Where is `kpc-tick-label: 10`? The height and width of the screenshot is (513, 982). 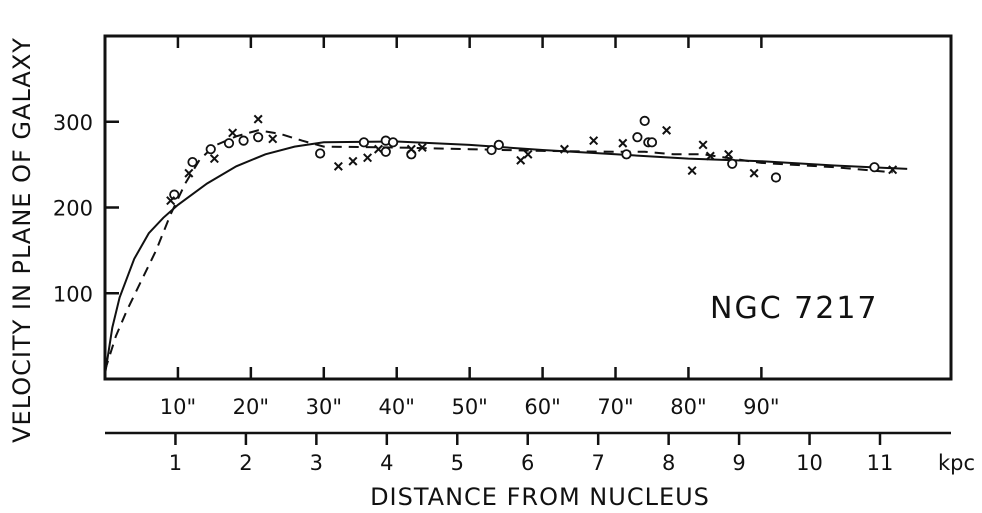
kpc-tick-label: 10 is located at coordinates (809, 463).